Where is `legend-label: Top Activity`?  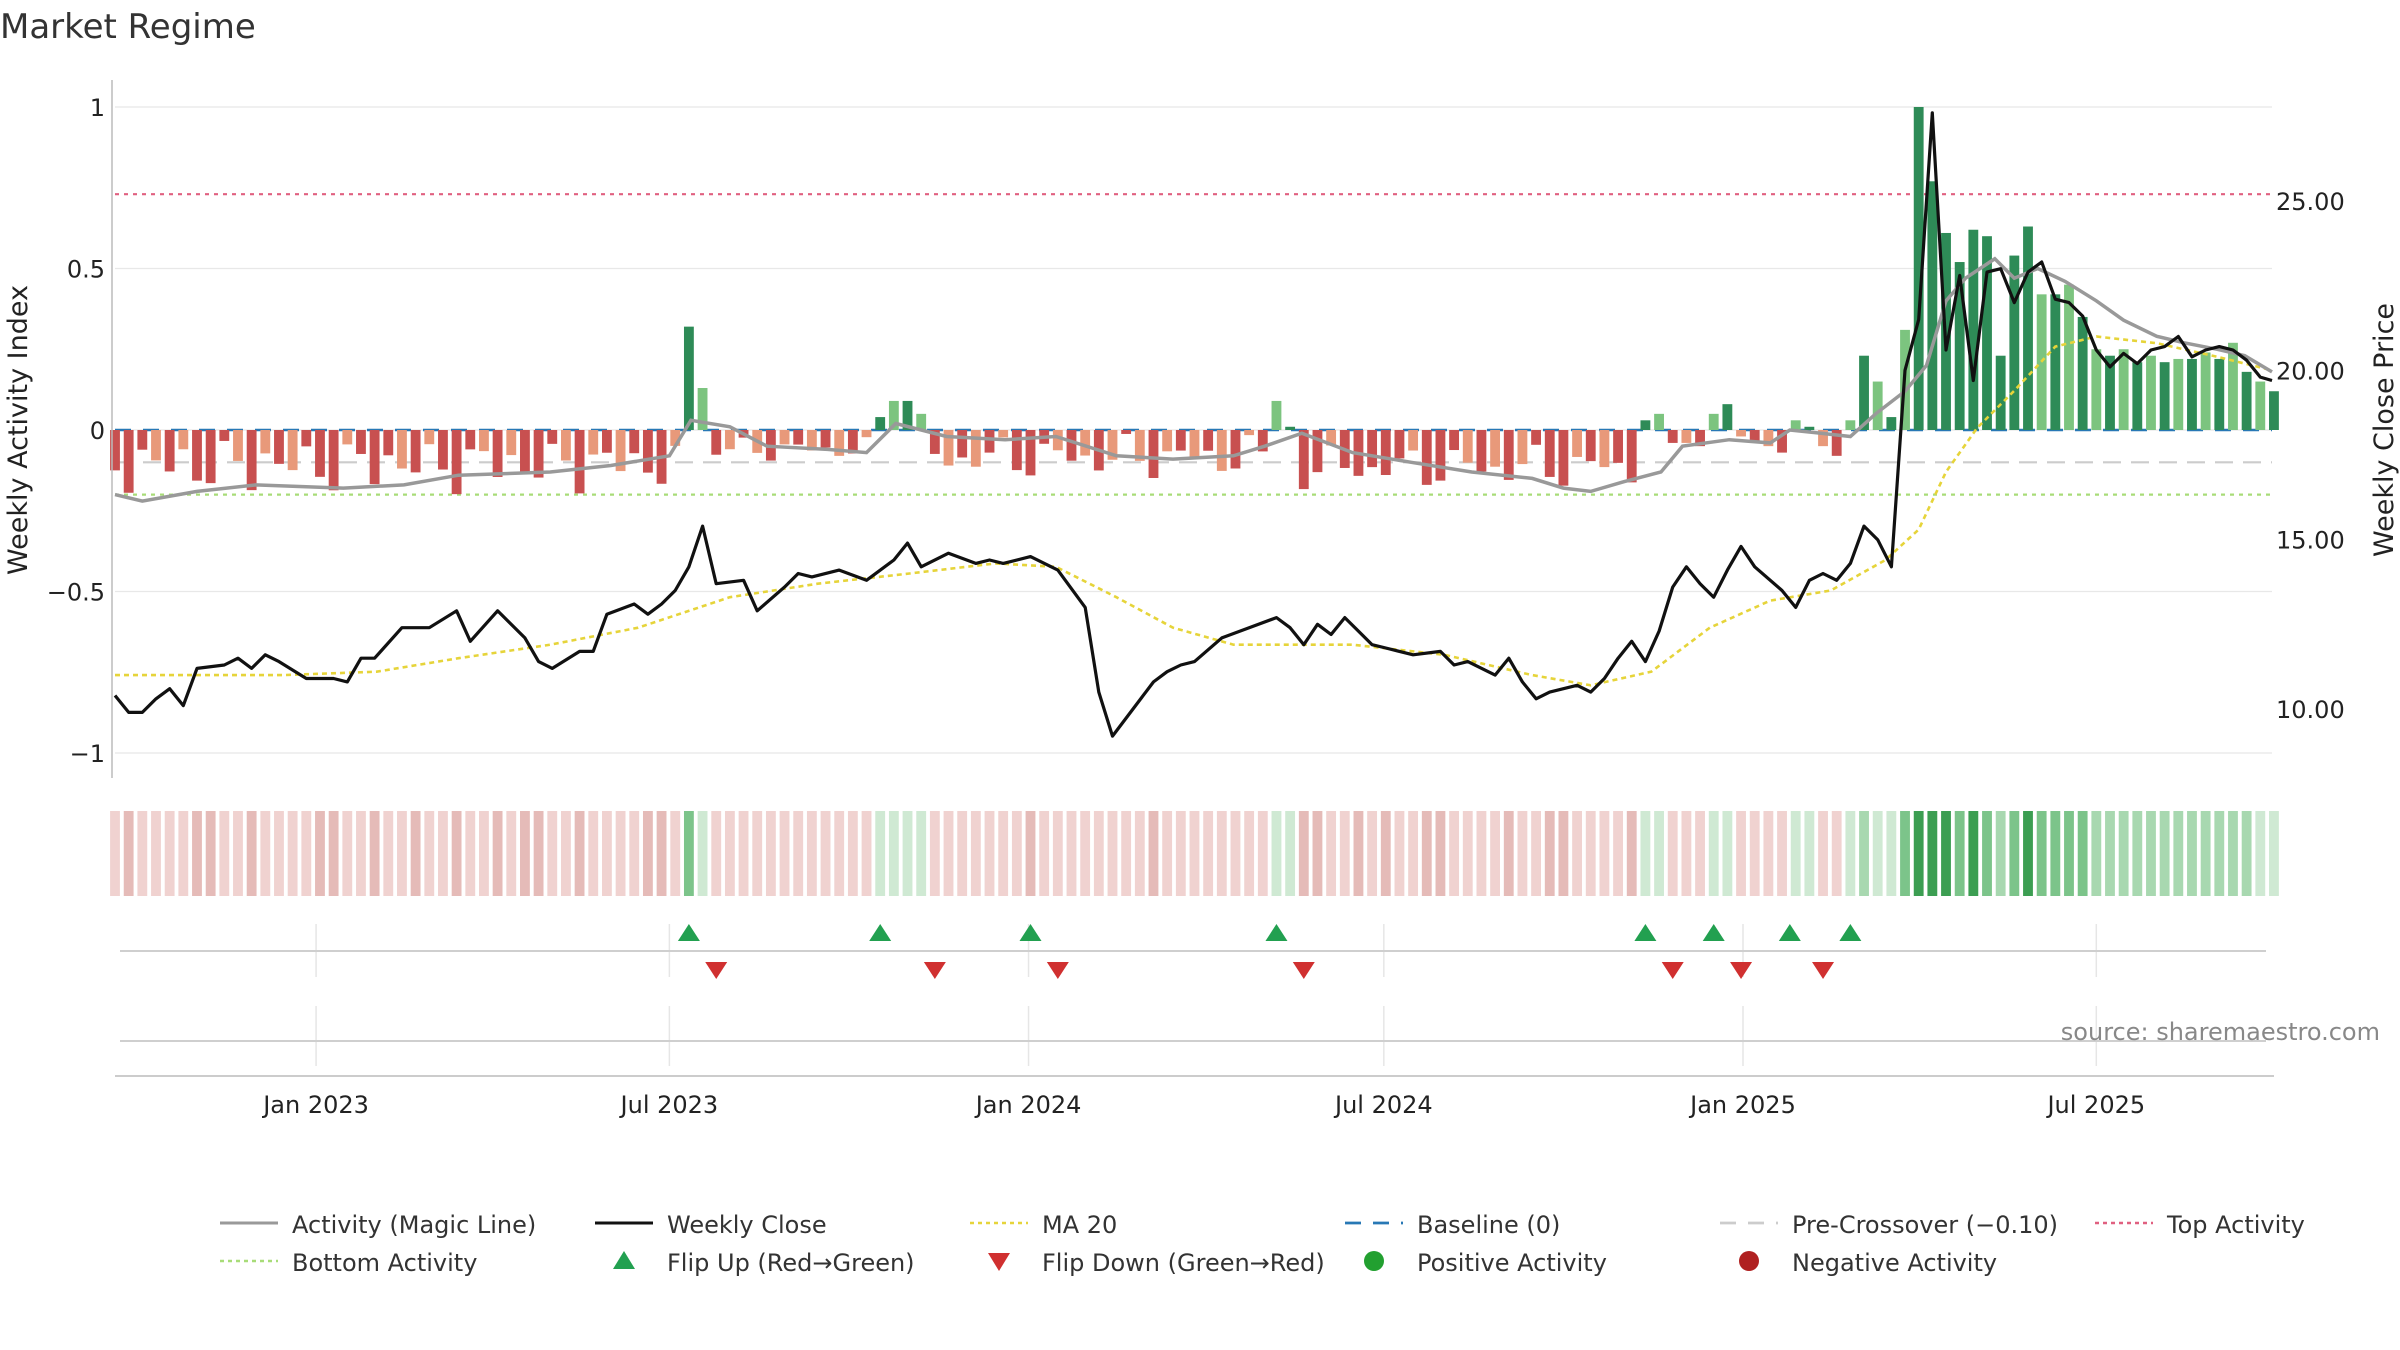
legend-label: Top Activity is located at coordinates (2235, 1225).